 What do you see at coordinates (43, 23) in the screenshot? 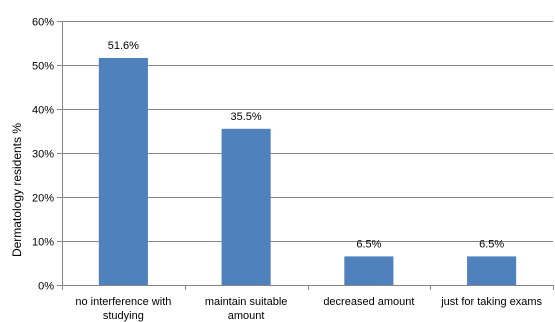
I see `y-tick-label: 60%` at bounding box center [43, 23].